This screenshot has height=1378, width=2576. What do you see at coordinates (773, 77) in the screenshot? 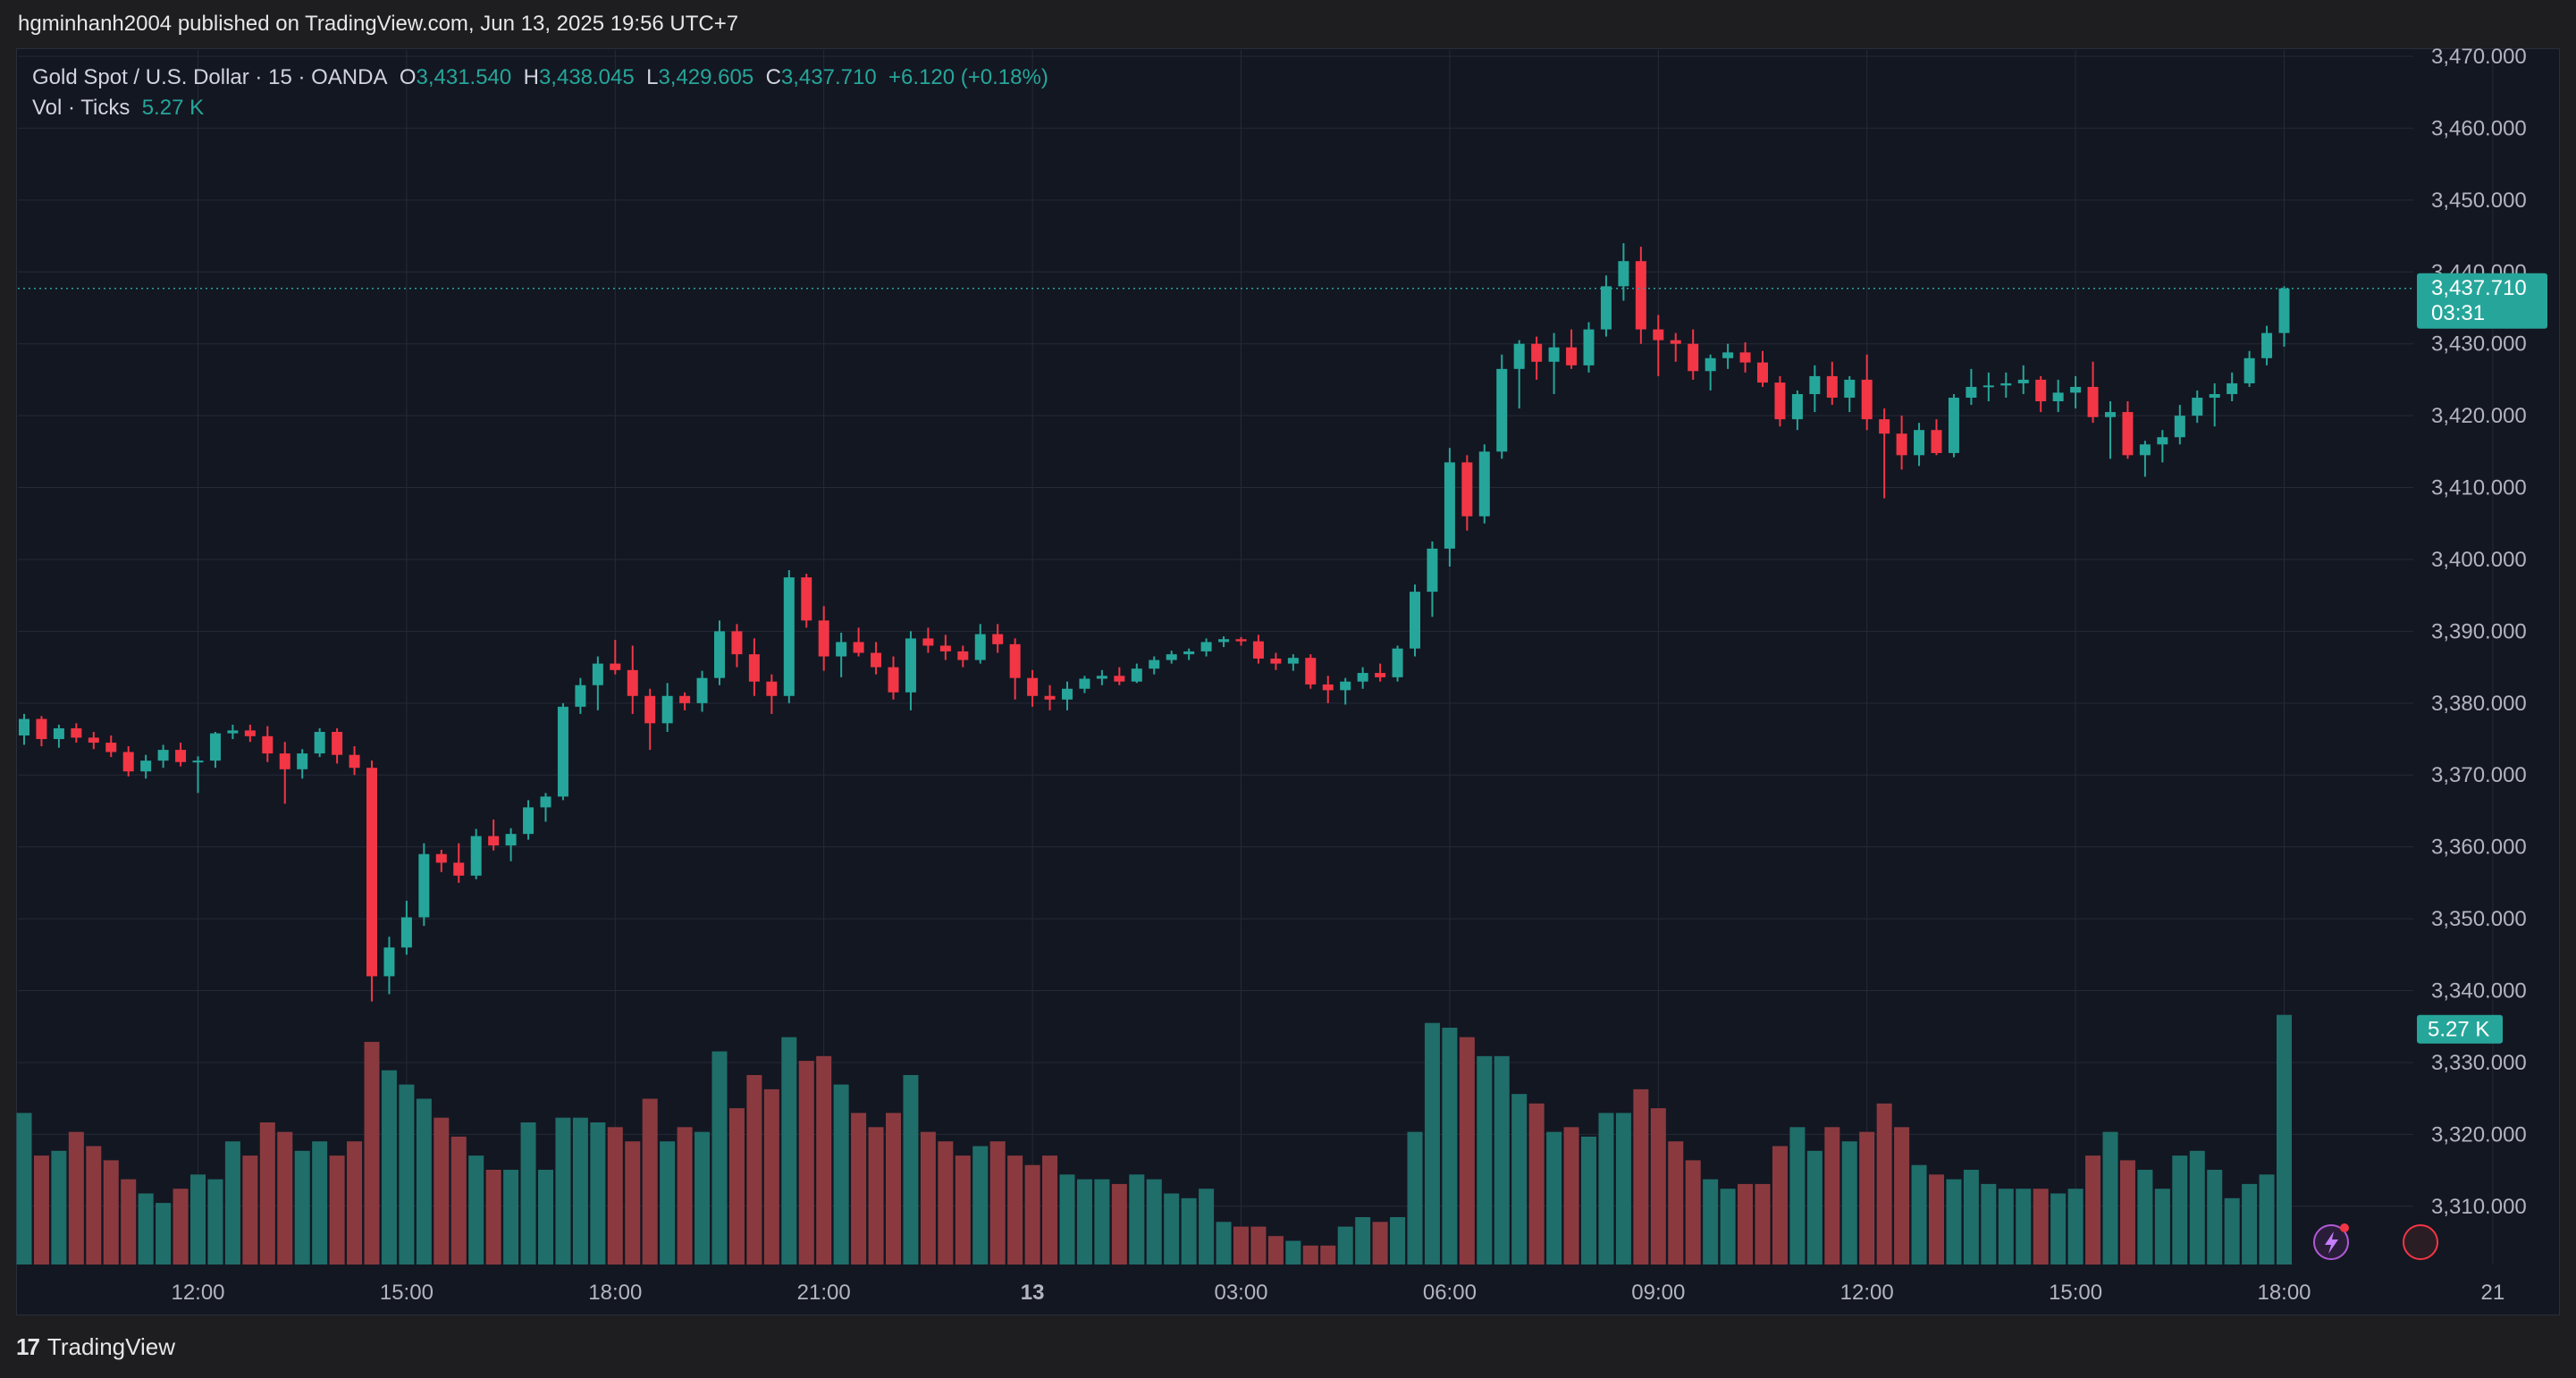
I see `close-label: C` at bounding box center [773, 77].